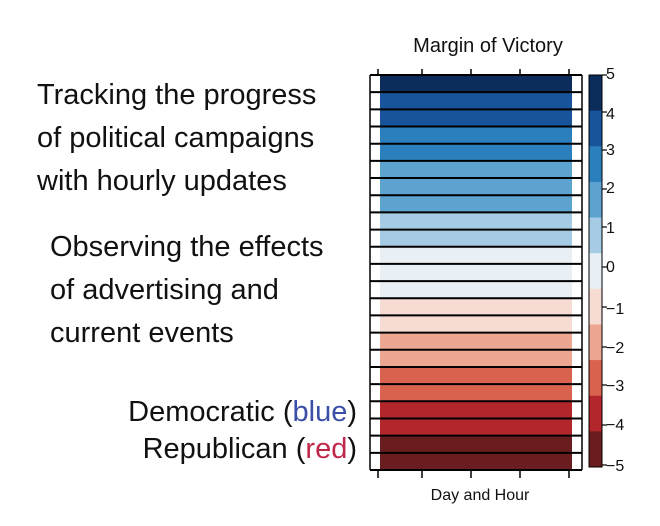  I want to click on colorbar-tick-label: −1, so click(615, 309).